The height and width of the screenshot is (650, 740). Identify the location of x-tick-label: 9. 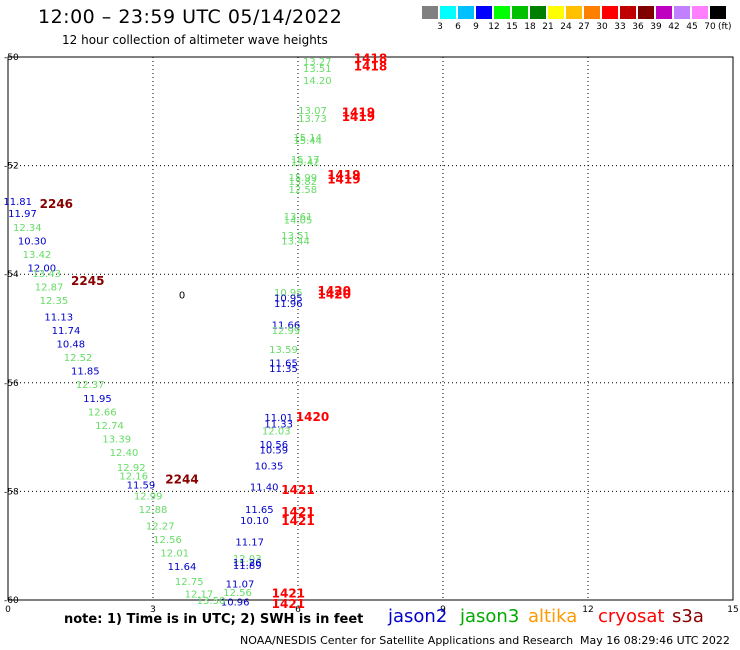
(443, 610).